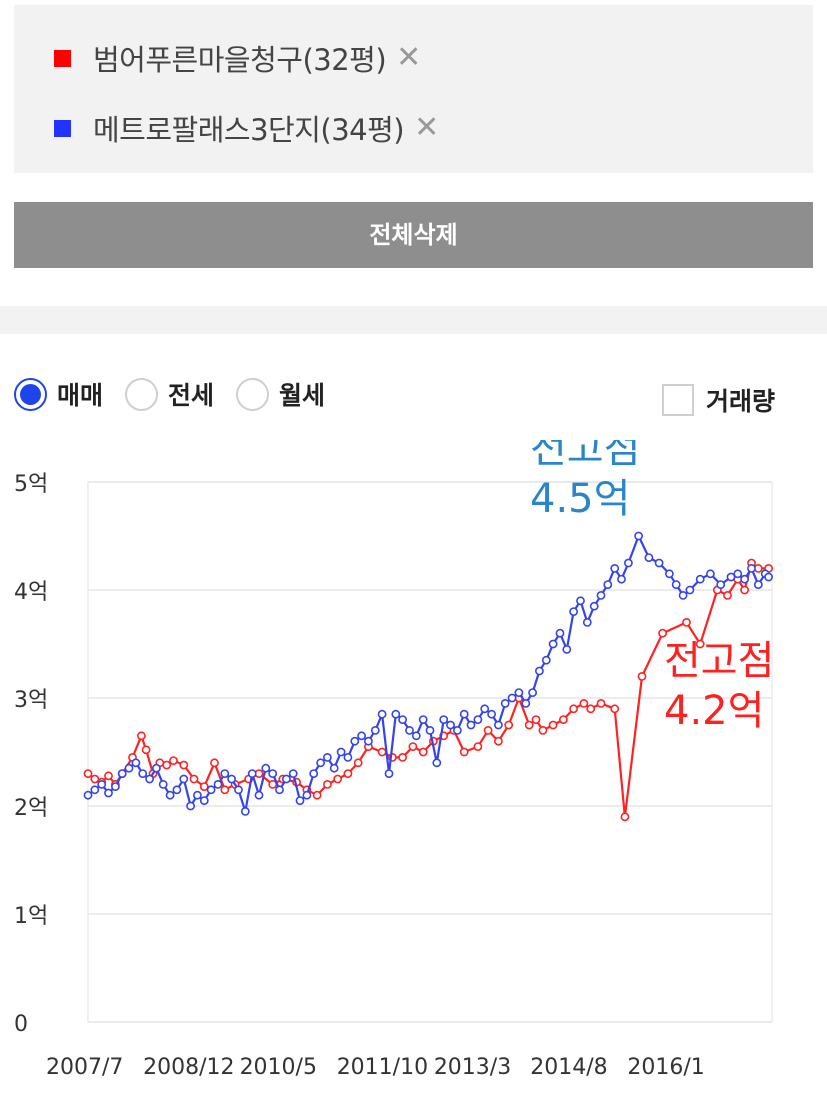 The width and height of the screenshot is (827, 1109). Describe the element at coordinates (188, 1067) in the screenshot. I see `x-tick-label: 2008/12` at that location.